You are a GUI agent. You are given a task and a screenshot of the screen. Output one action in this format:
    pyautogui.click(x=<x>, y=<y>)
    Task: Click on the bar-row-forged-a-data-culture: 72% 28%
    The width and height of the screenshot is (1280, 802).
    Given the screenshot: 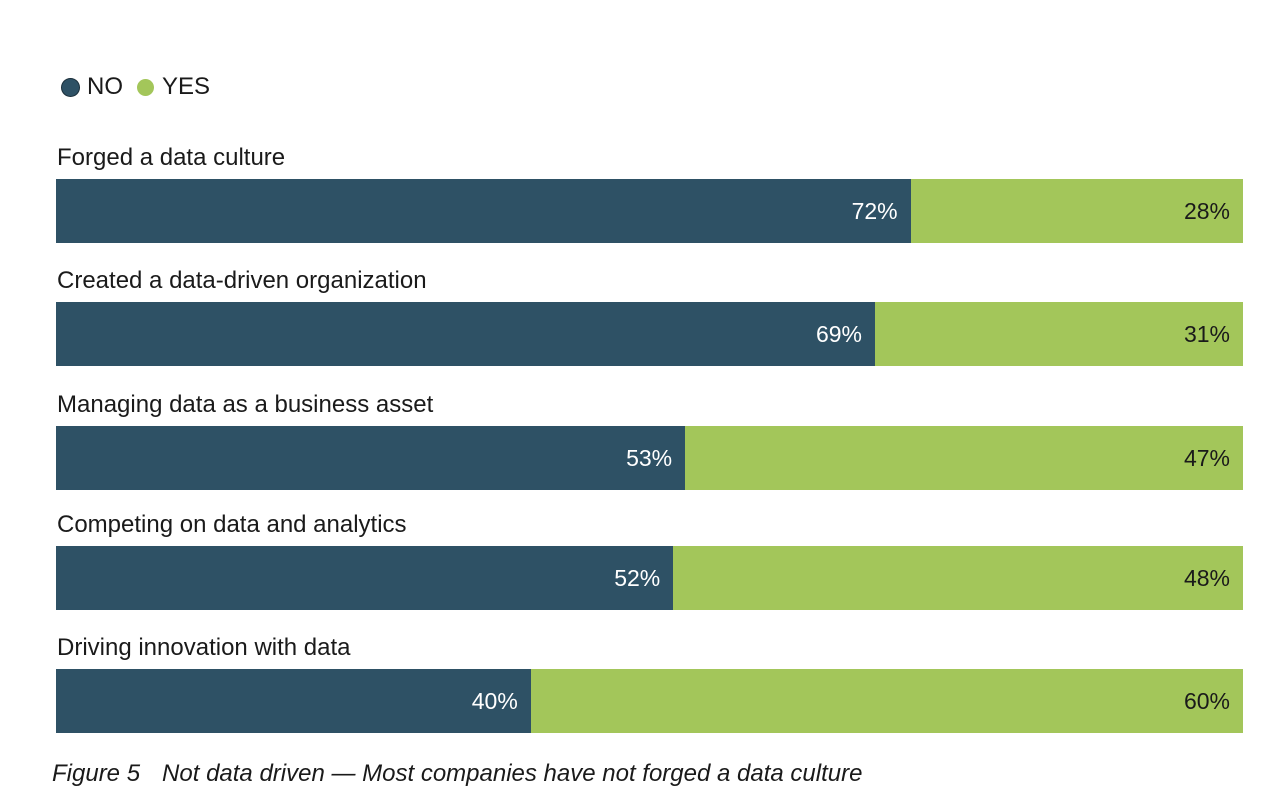 What is the action you would take?
    pyautogui.click(x=649, y=211)
    